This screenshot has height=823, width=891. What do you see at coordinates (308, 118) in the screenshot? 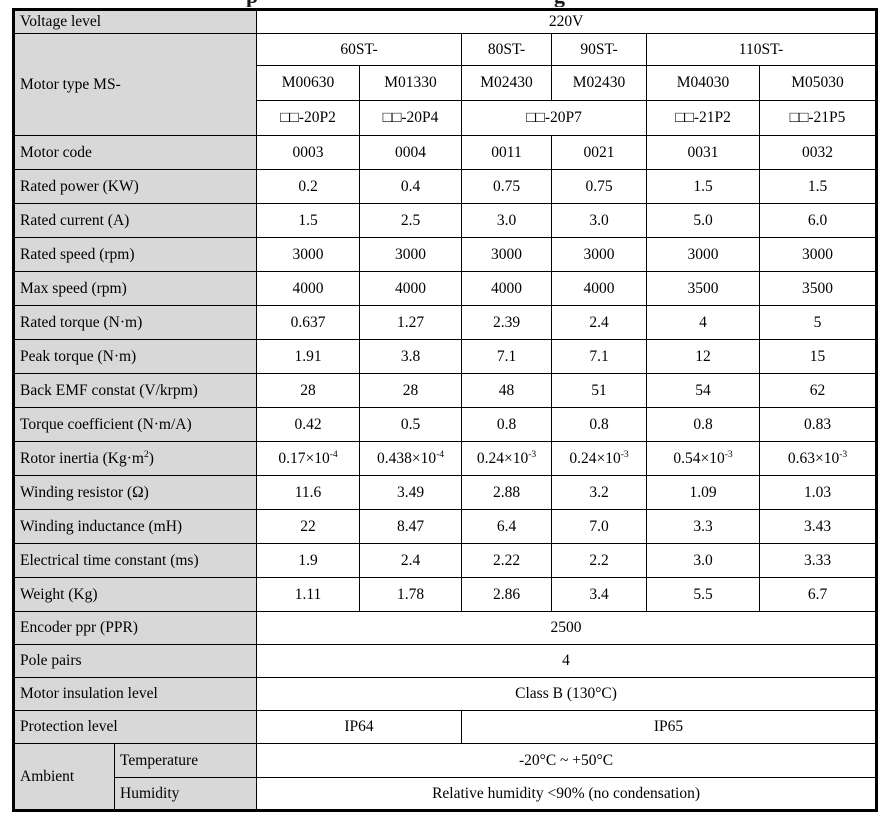
I see `cell-value: □□-20P2` at bounding box center [308, 118].